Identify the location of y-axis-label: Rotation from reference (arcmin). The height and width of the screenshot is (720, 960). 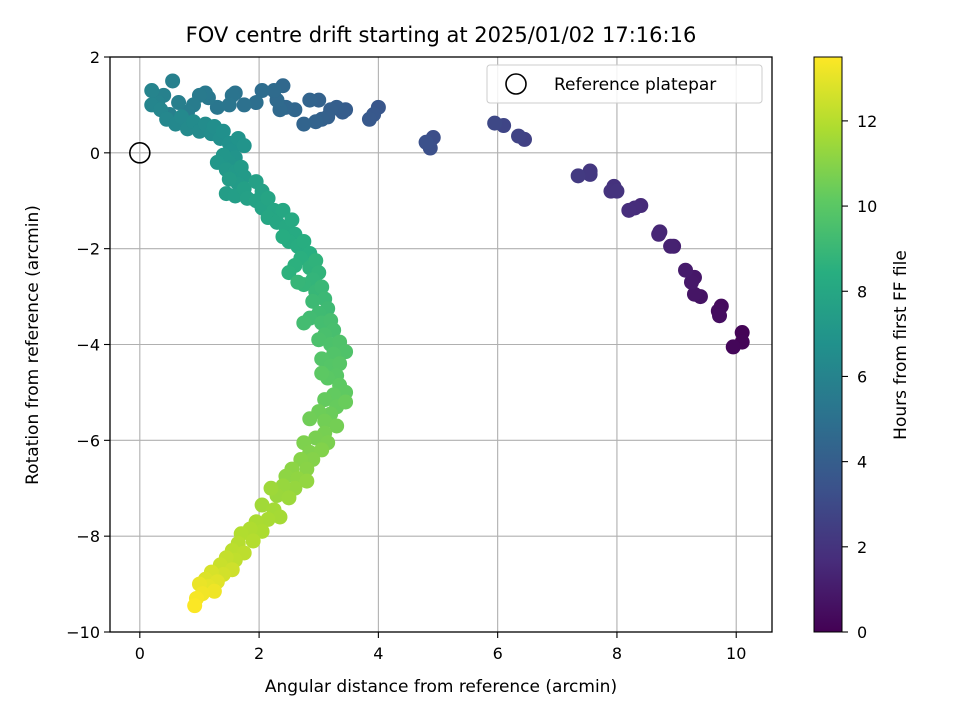
(33, 345).